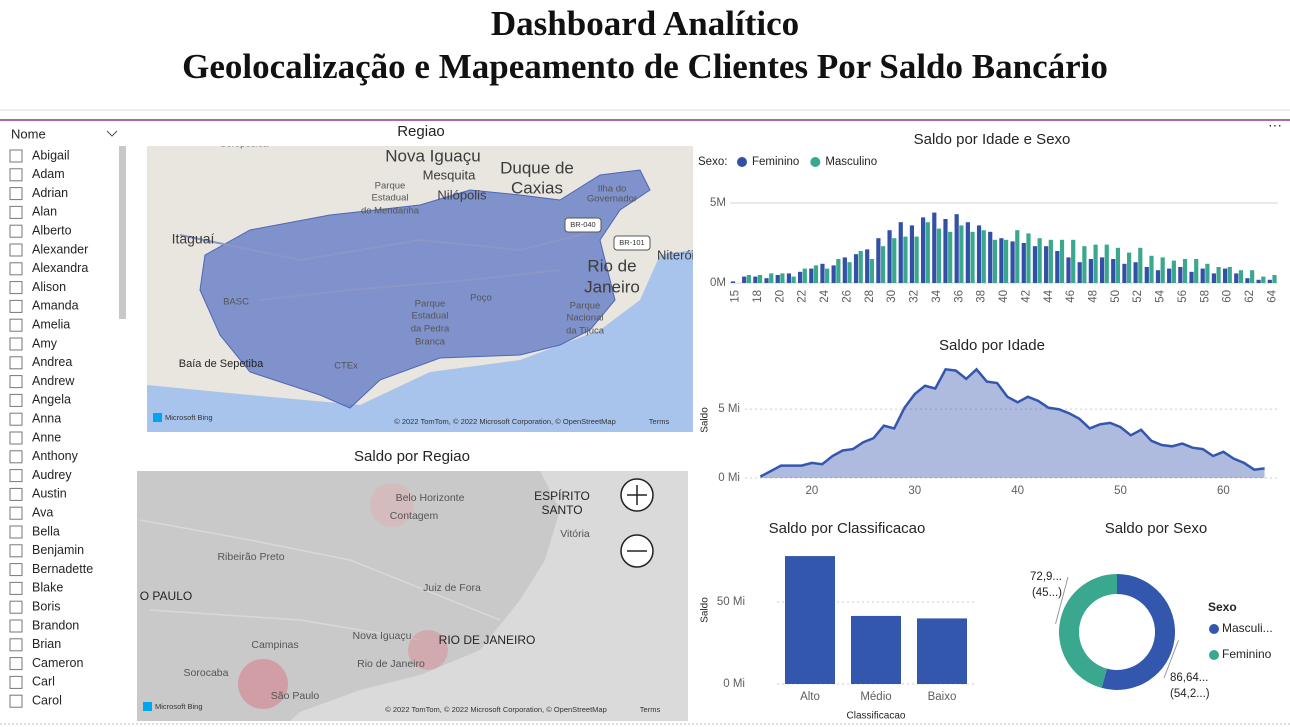 The width and height of the screenshot is (1290, 727). I want to click on slicer-item: Amelia, so click(51, 324).